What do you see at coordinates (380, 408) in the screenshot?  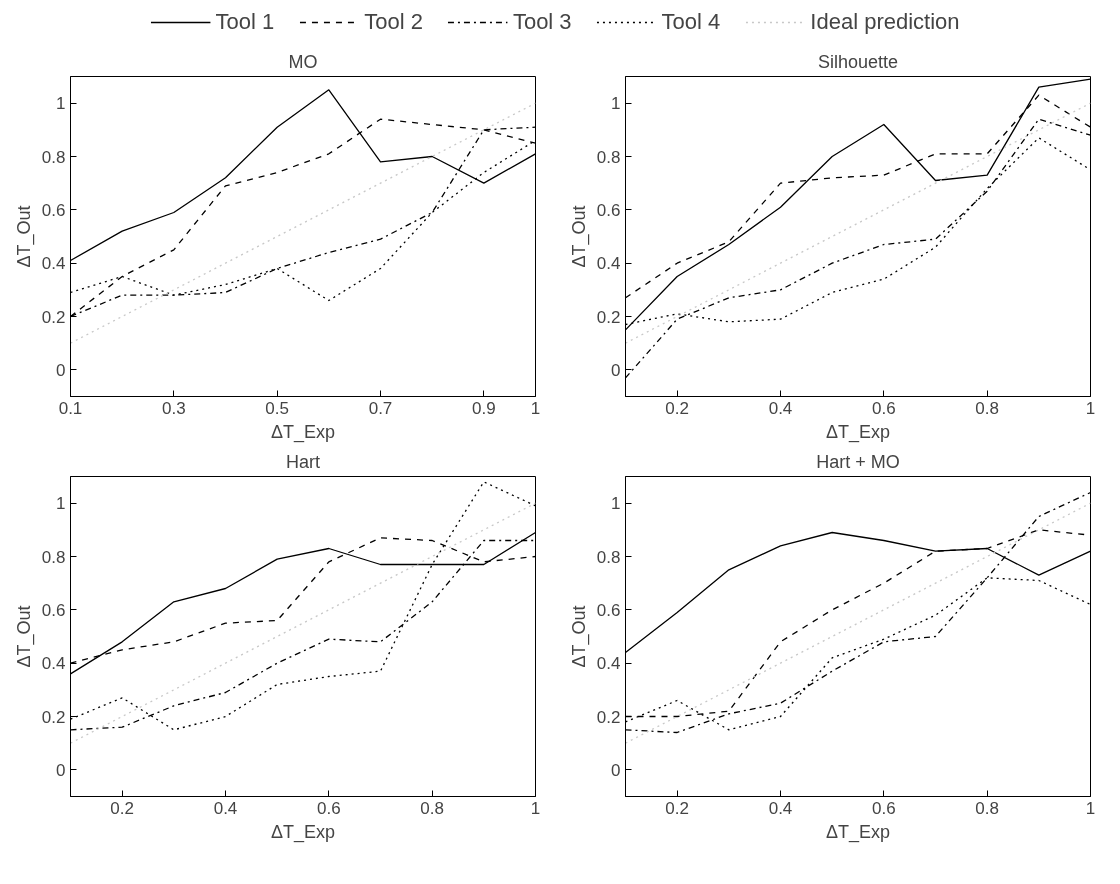 I see `x-tick-label: 0.7` at bounding box center [380, 408].